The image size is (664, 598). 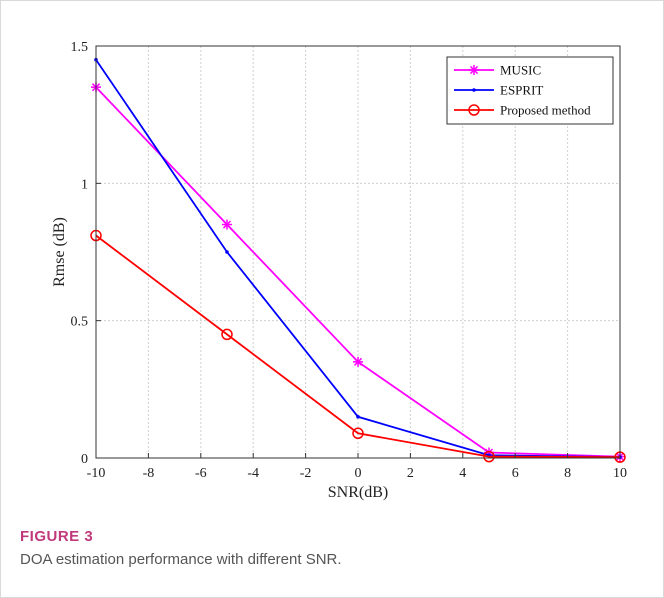 What do you see at coordinates (306, 473) in the screenshot?
I see `x-tick-label: -2` at bounding box center [306, 473].